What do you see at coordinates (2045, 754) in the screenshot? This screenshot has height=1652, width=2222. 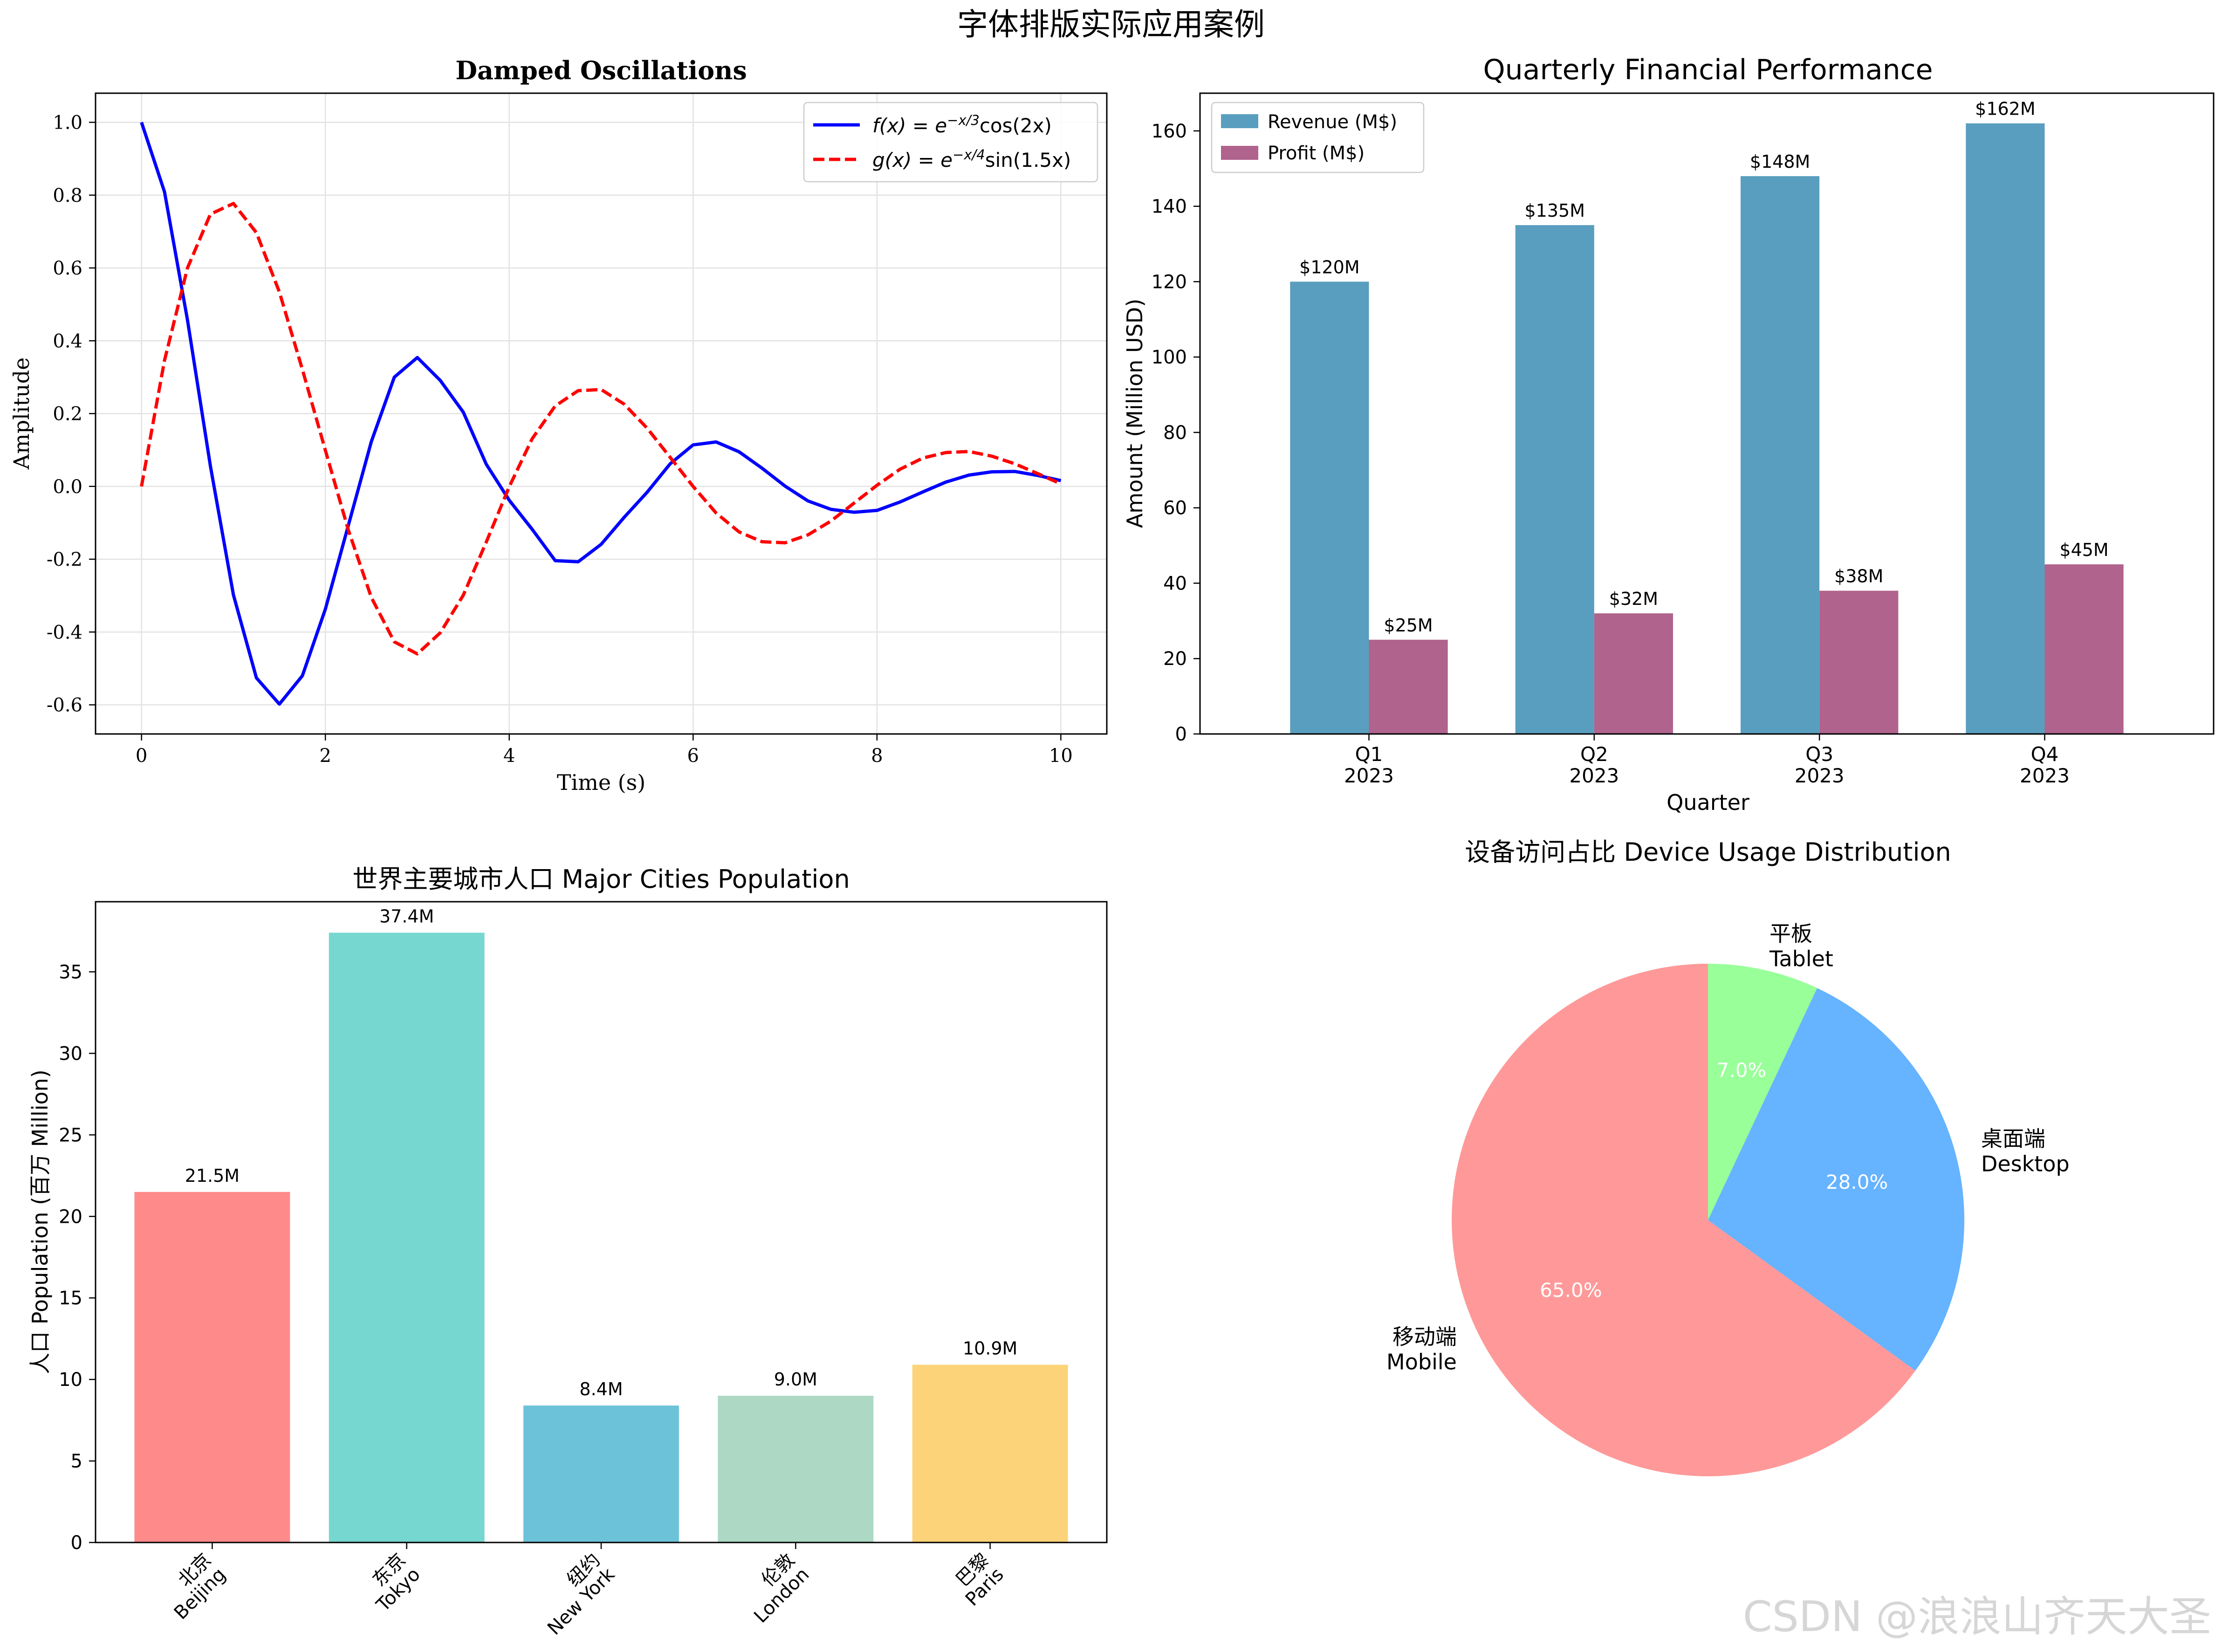 I see `x-tick-label-quarter: Q4` at bounding box center [2045, 754].